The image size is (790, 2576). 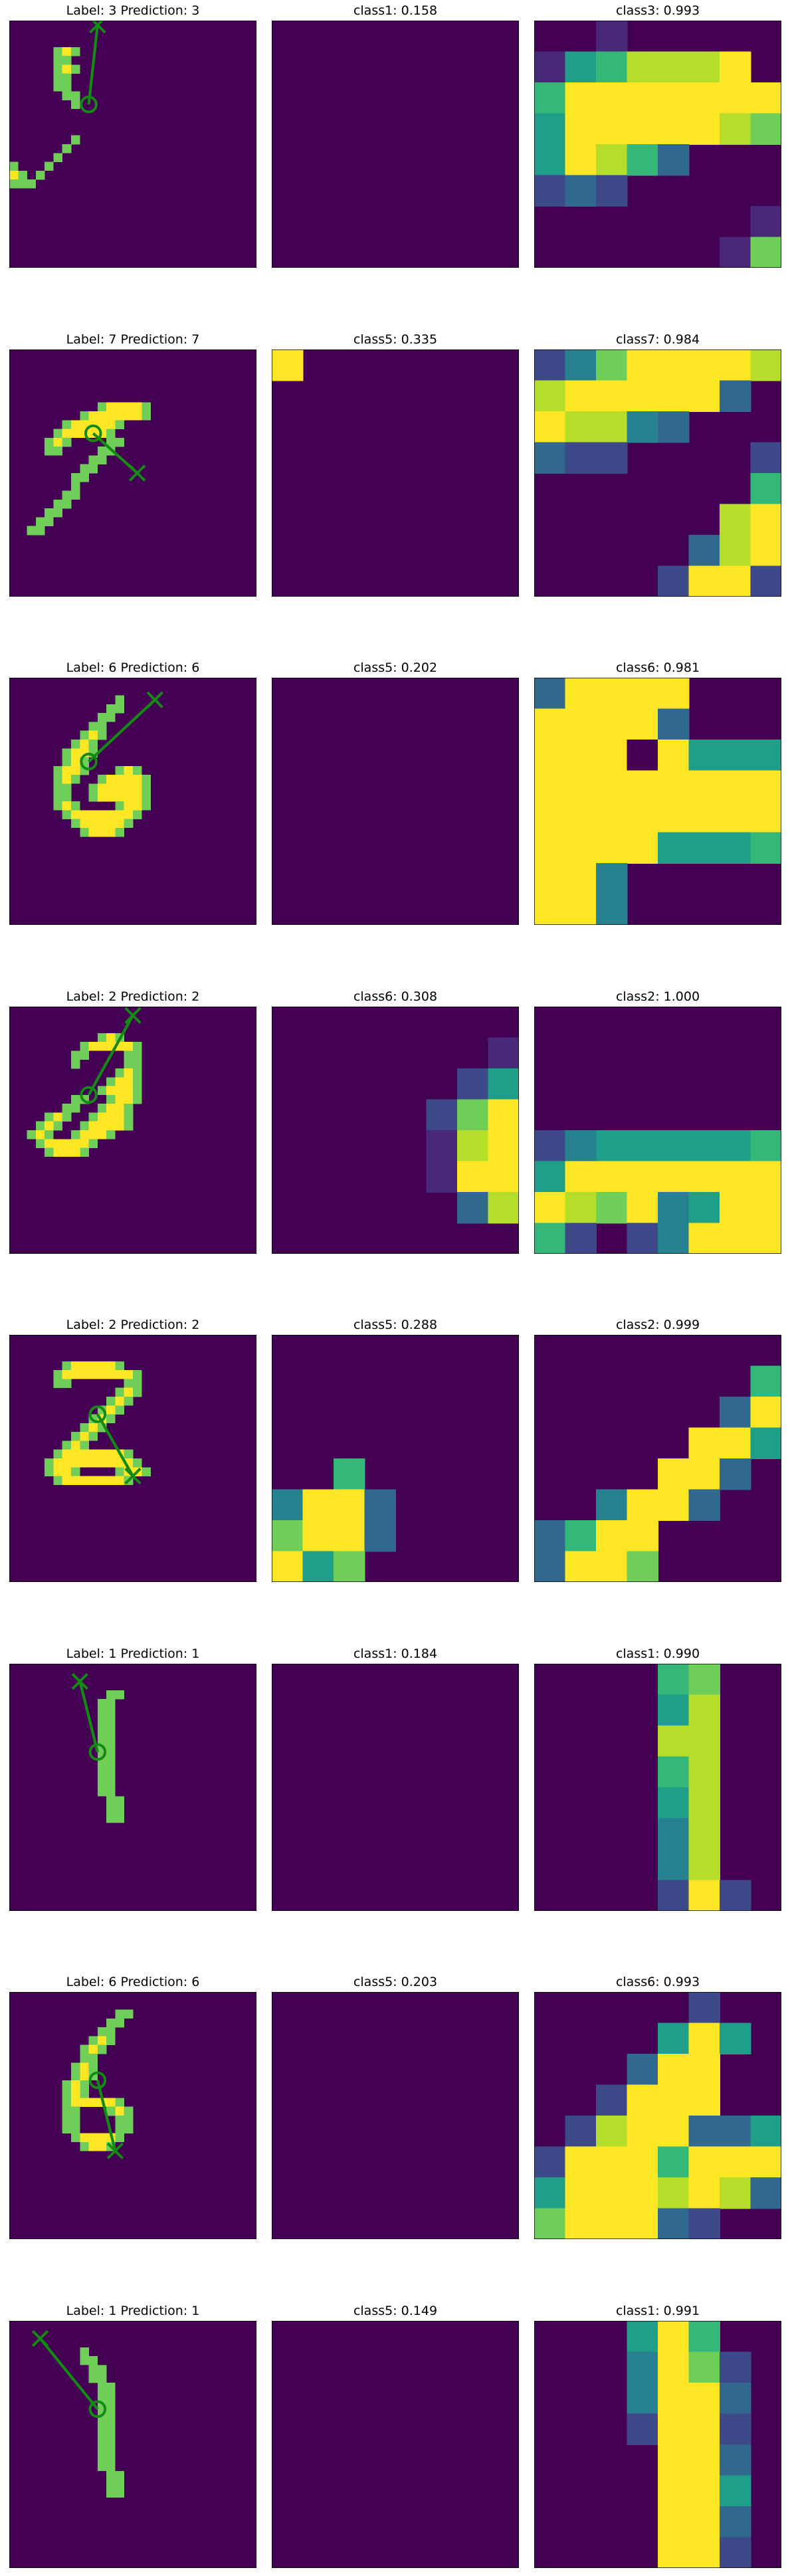 What do you see at coordinates (396, 11) in the screenshot?
I see `panel-title: class1: 0.158` at bounding box center [396, 11].